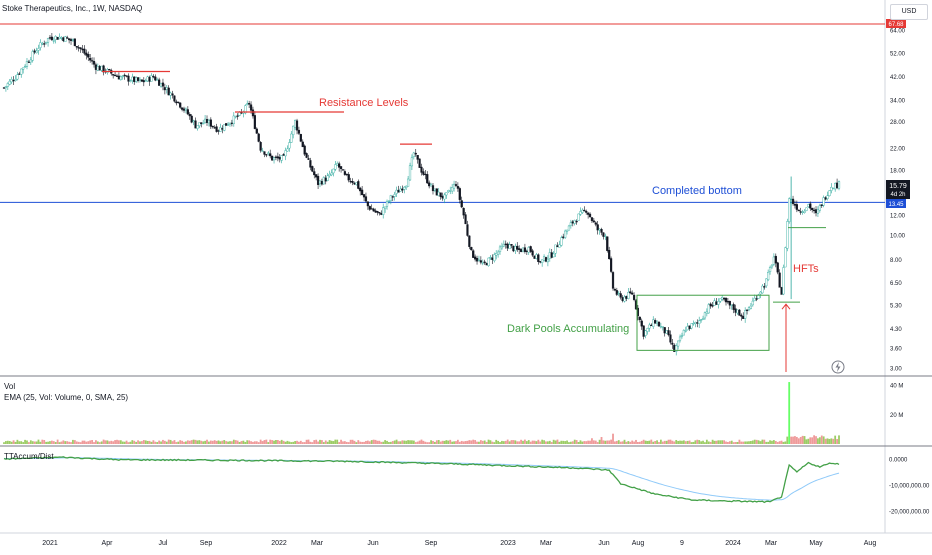 Image resolution: width=932 pixels, height=555 pixels. Describe the element at coordinates (508, 543) in the screenshot. I see `time-tick-label: 2023` at that location.